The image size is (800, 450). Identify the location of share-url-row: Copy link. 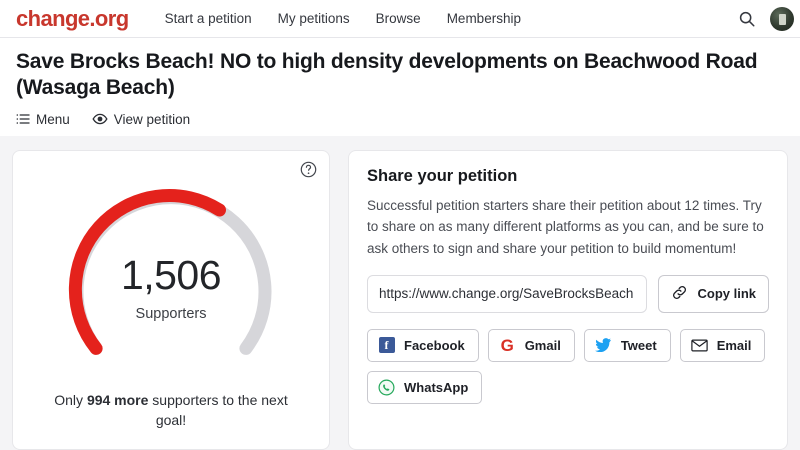
(568, 293).